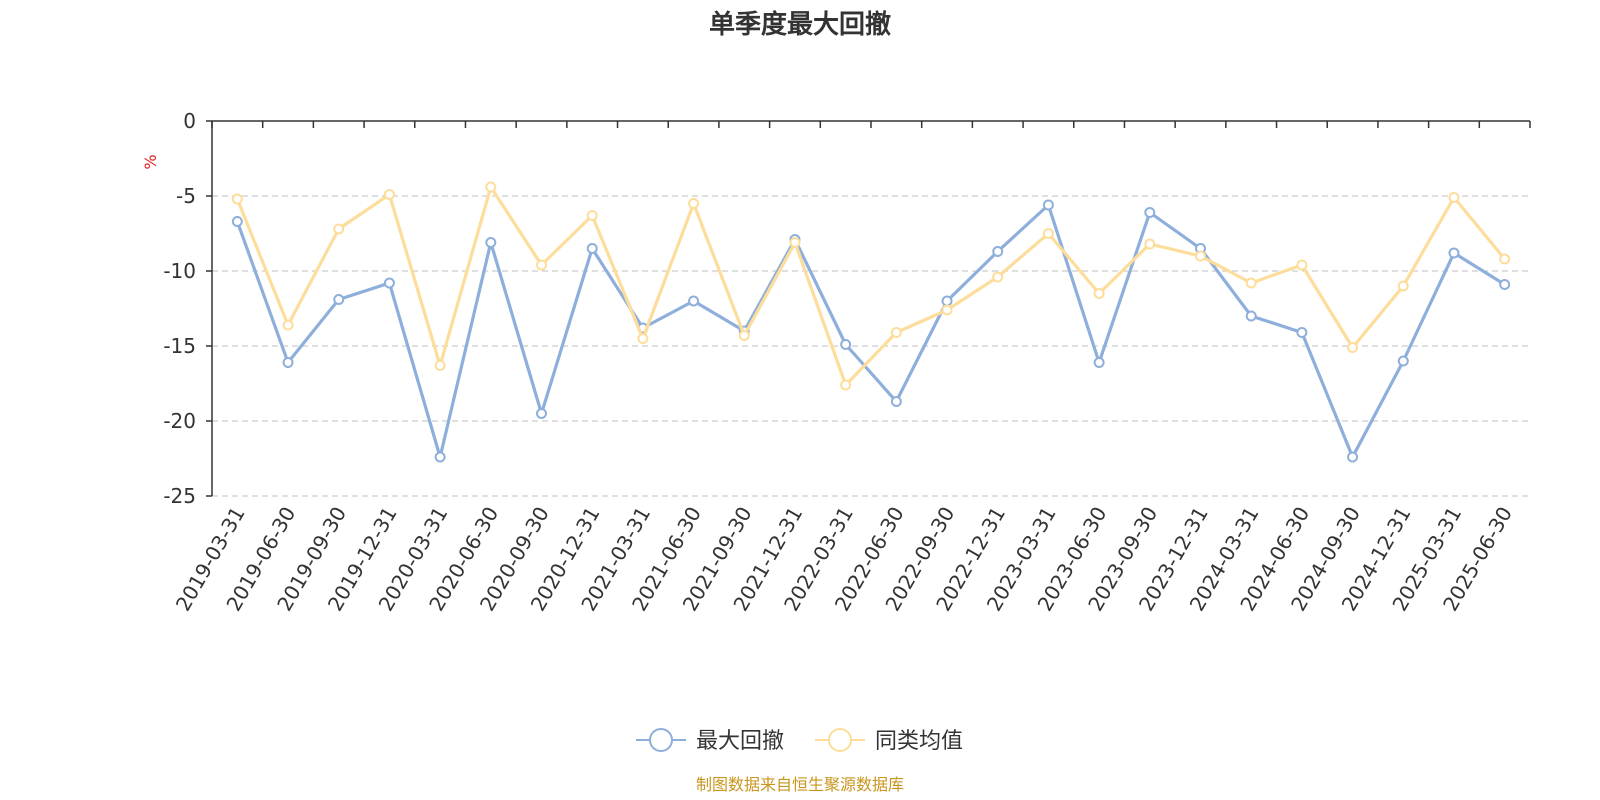 The height and width of the screenshot is (800, 1600). I want to click on y-tick-label: -5, so click(186, 196).